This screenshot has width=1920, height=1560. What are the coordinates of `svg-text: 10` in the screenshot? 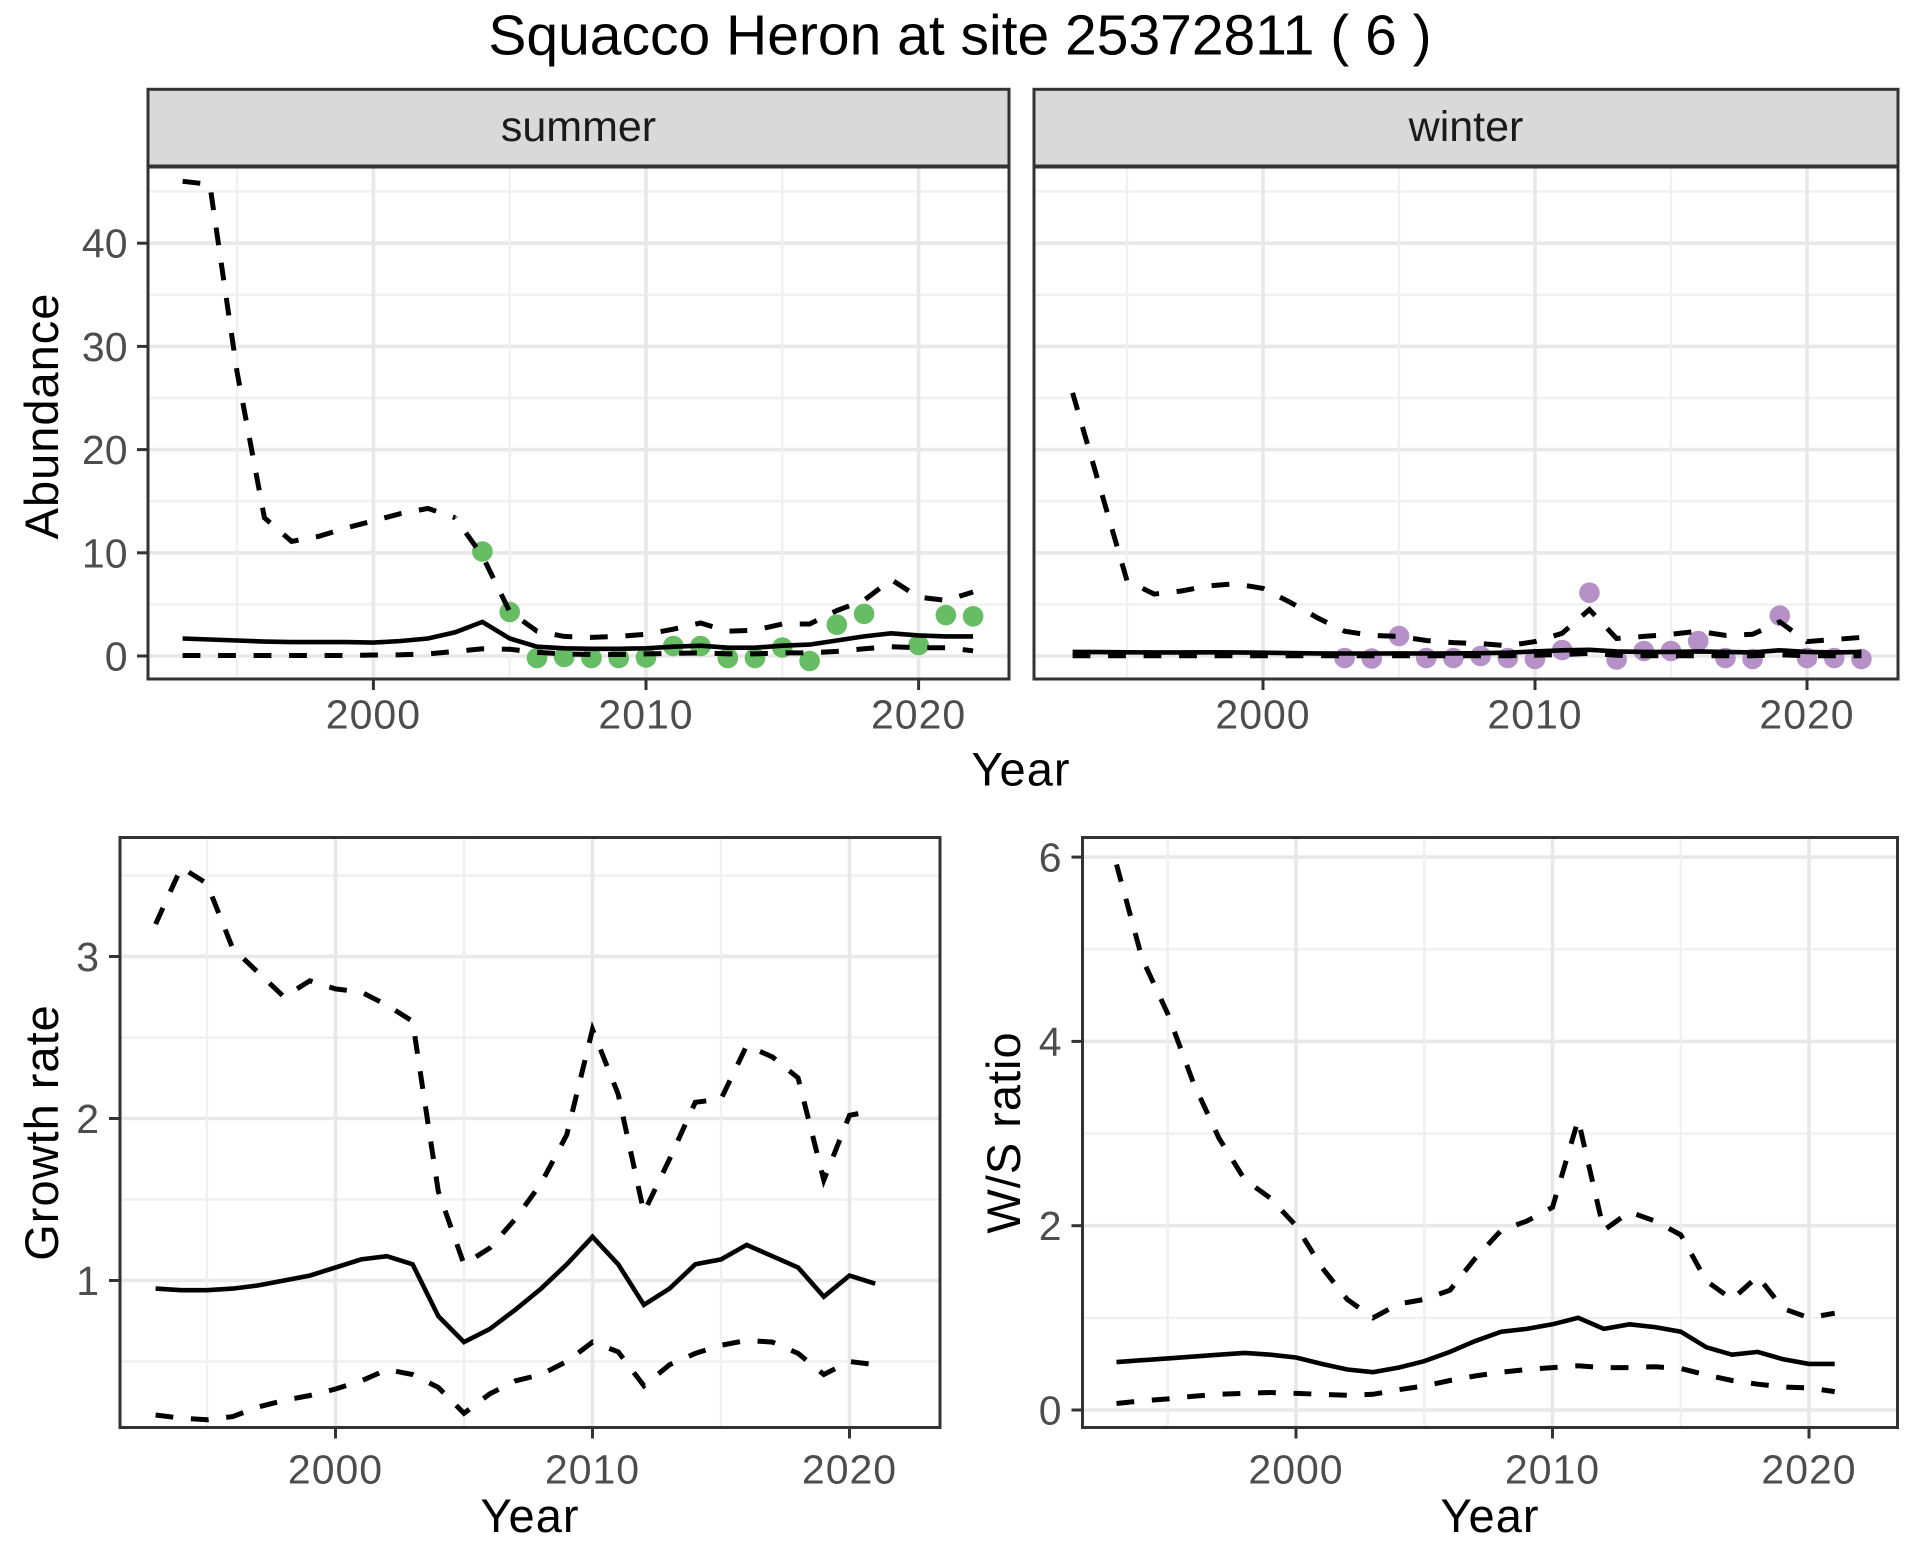 It's located at (105, 553).